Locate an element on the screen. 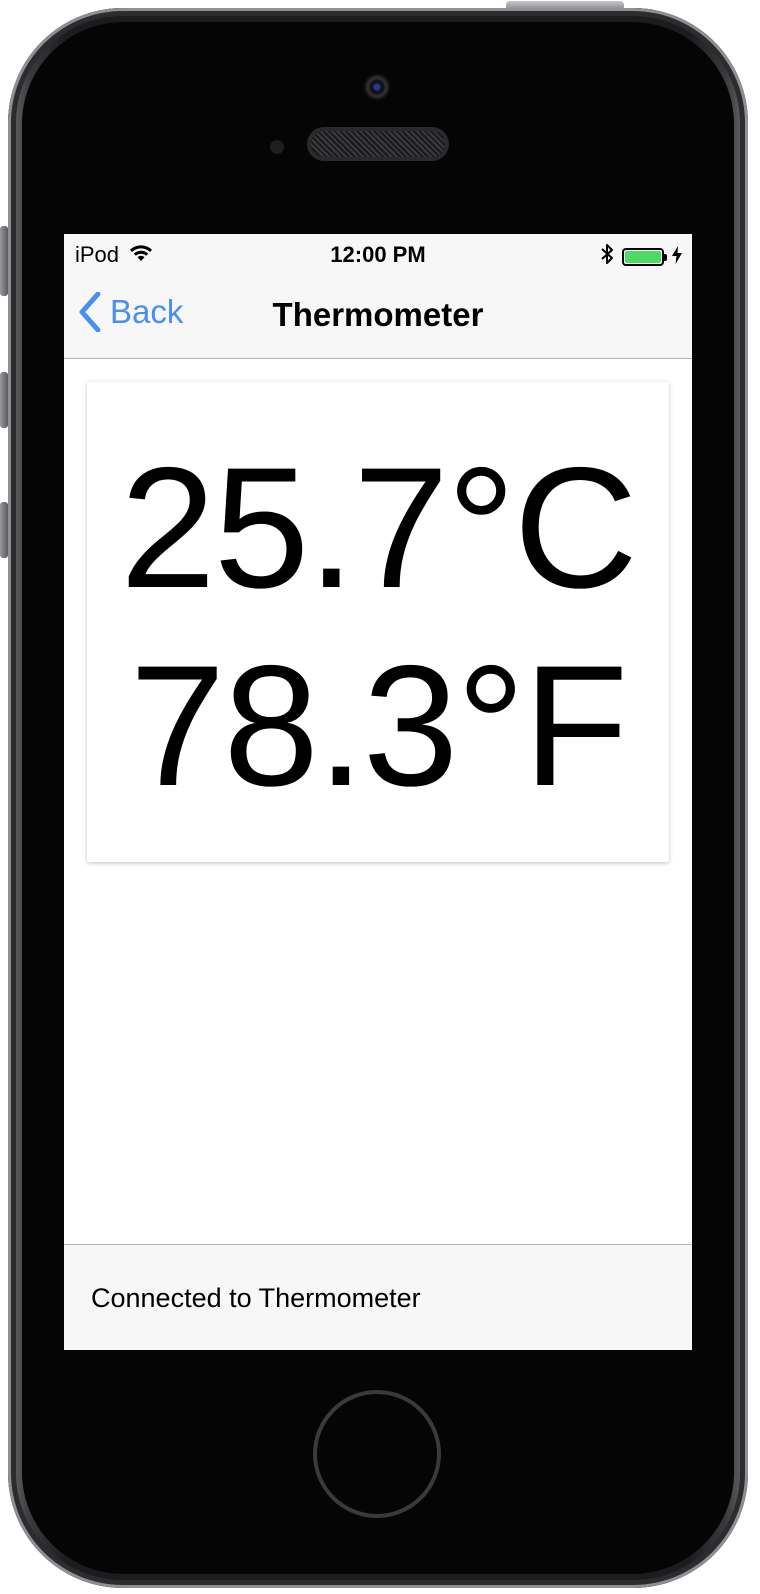  connection-status-text: Connected to Thermometer is located at coordinates (256, 1298).